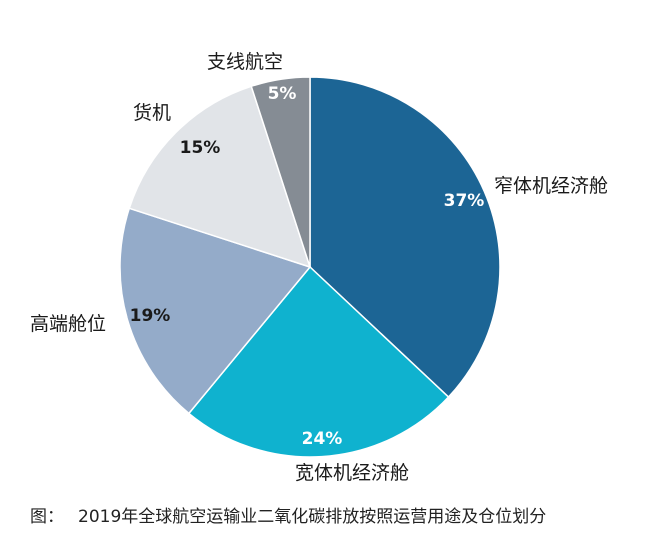 This screenshot has height=536, width=650. I want to click on slice-premium, so click(215, 311).